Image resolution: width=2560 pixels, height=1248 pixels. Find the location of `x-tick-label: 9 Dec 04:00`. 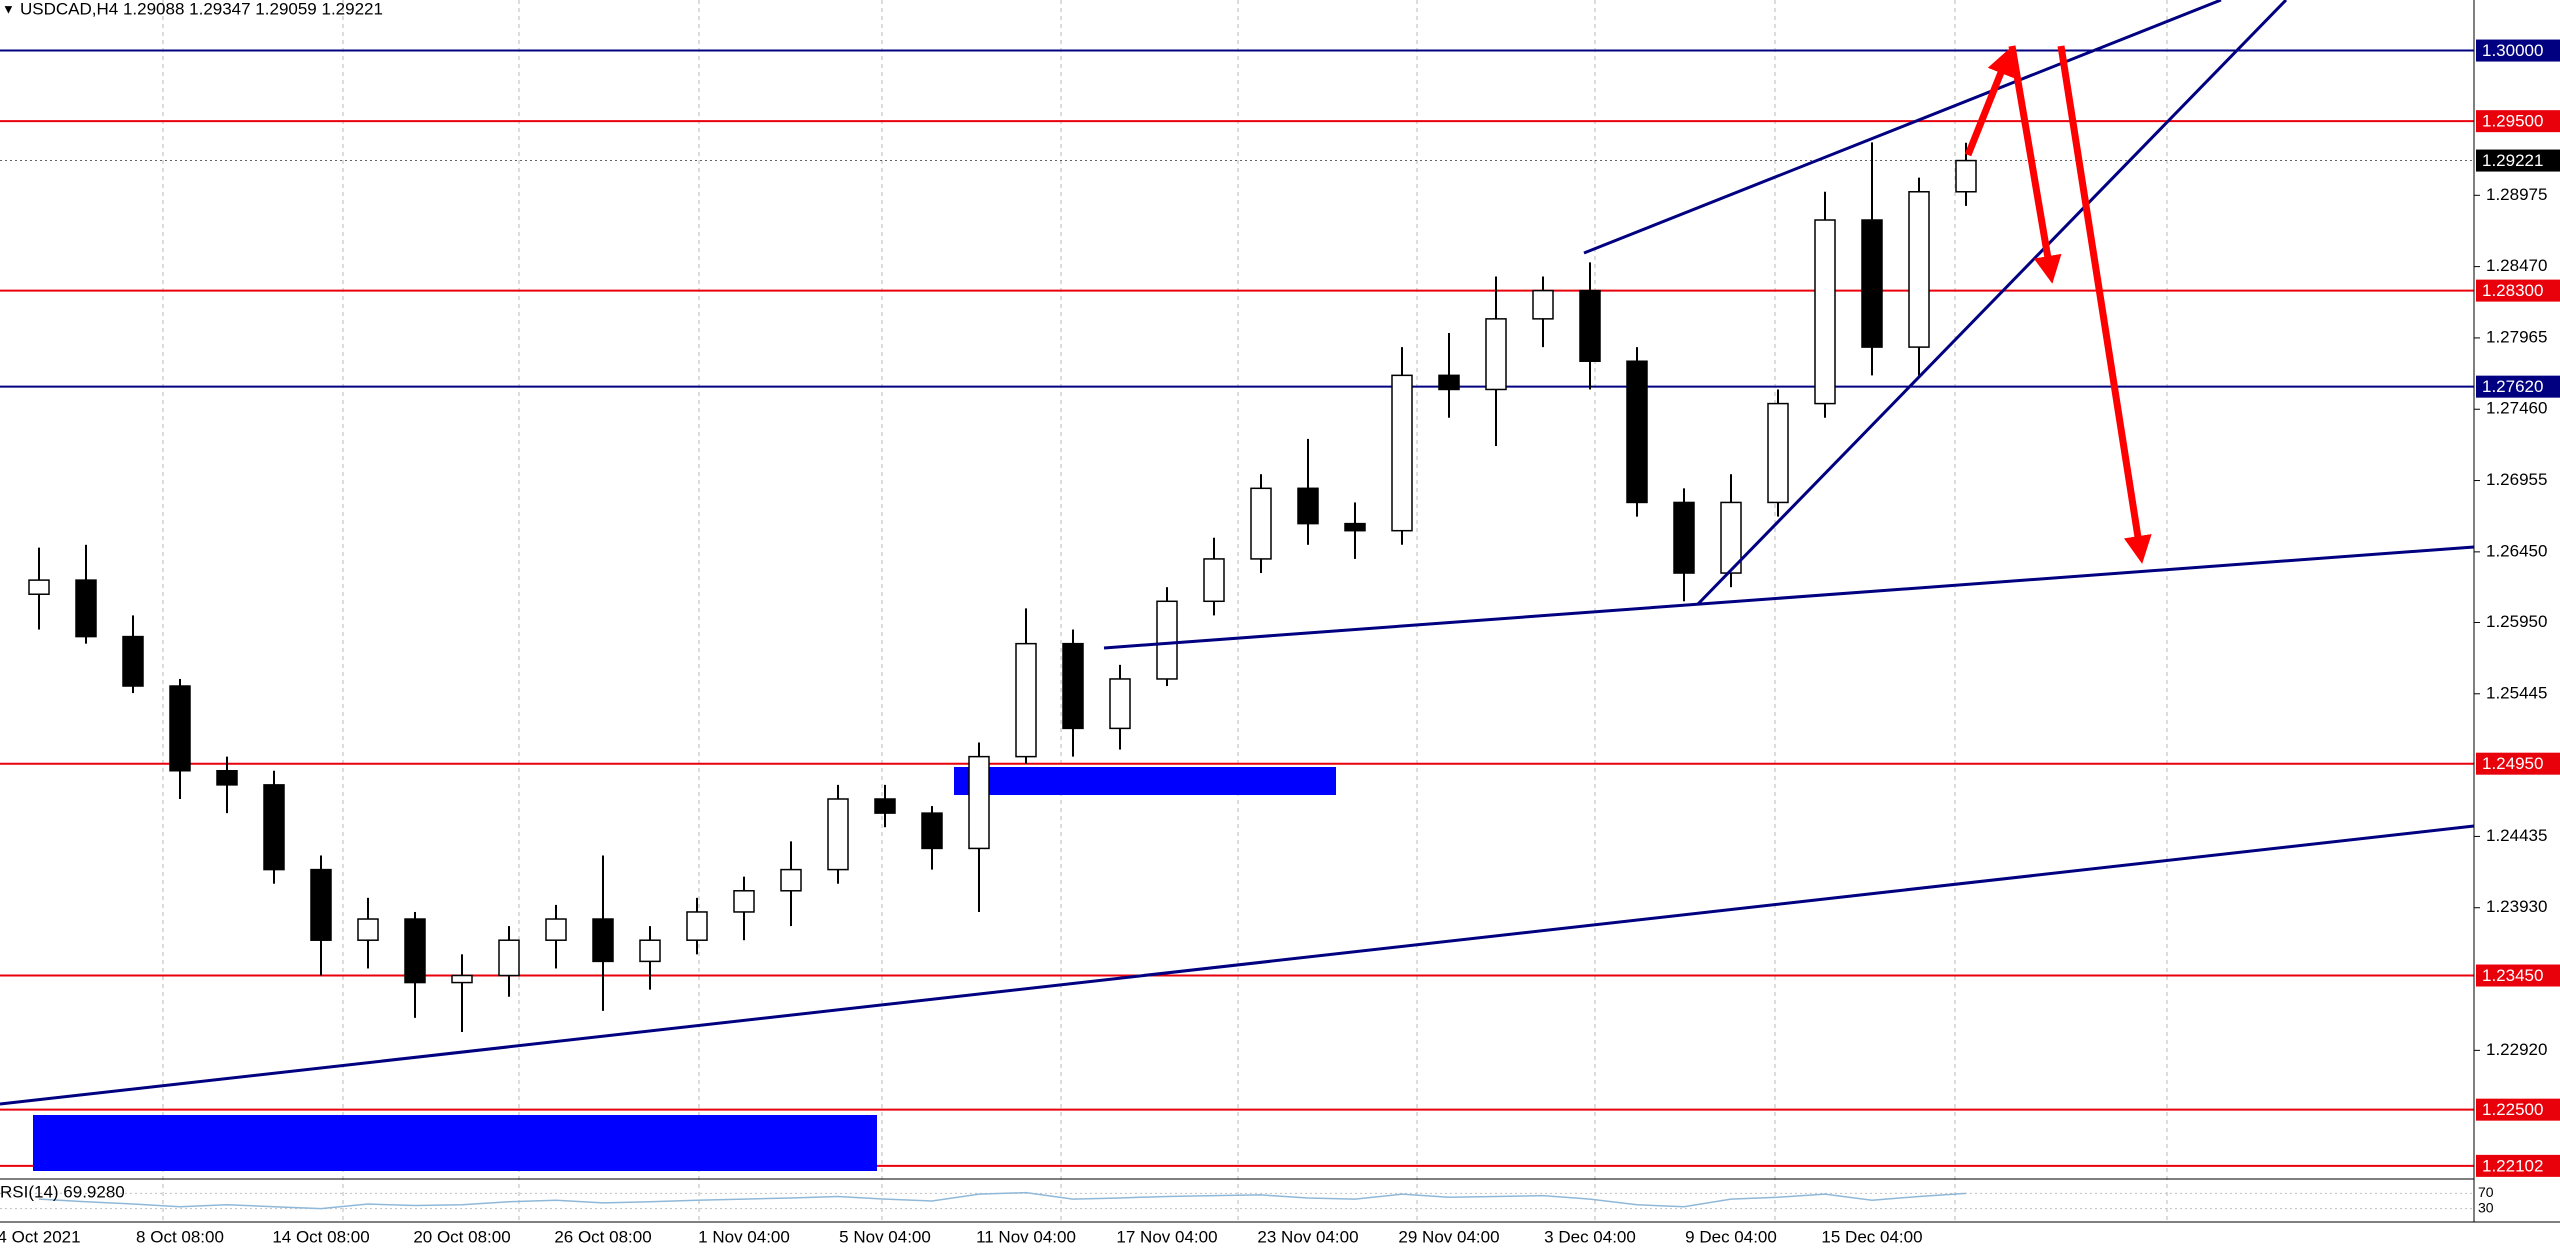

x-tick-label: 9 Dec 04:00 is located at coordinates (1731, 1236).